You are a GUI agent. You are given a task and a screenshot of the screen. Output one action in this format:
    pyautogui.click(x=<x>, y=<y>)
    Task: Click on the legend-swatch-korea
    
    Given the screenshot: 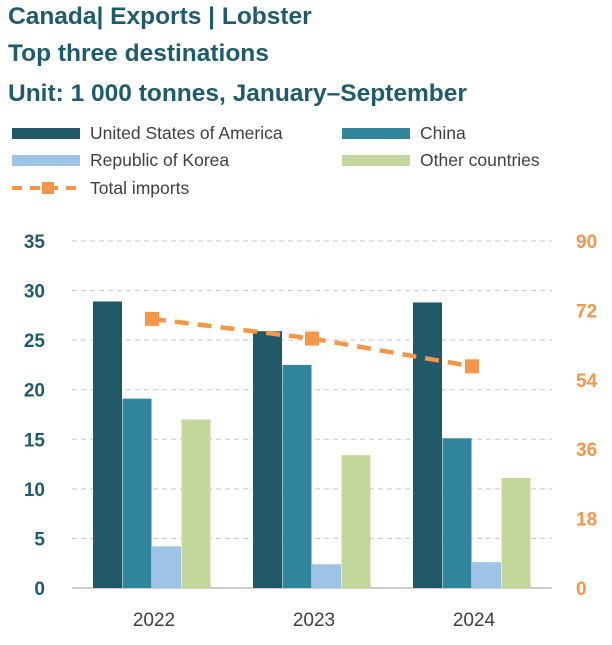 What is the action you would take?
    pyautogui.click(x=46, y=160)
    